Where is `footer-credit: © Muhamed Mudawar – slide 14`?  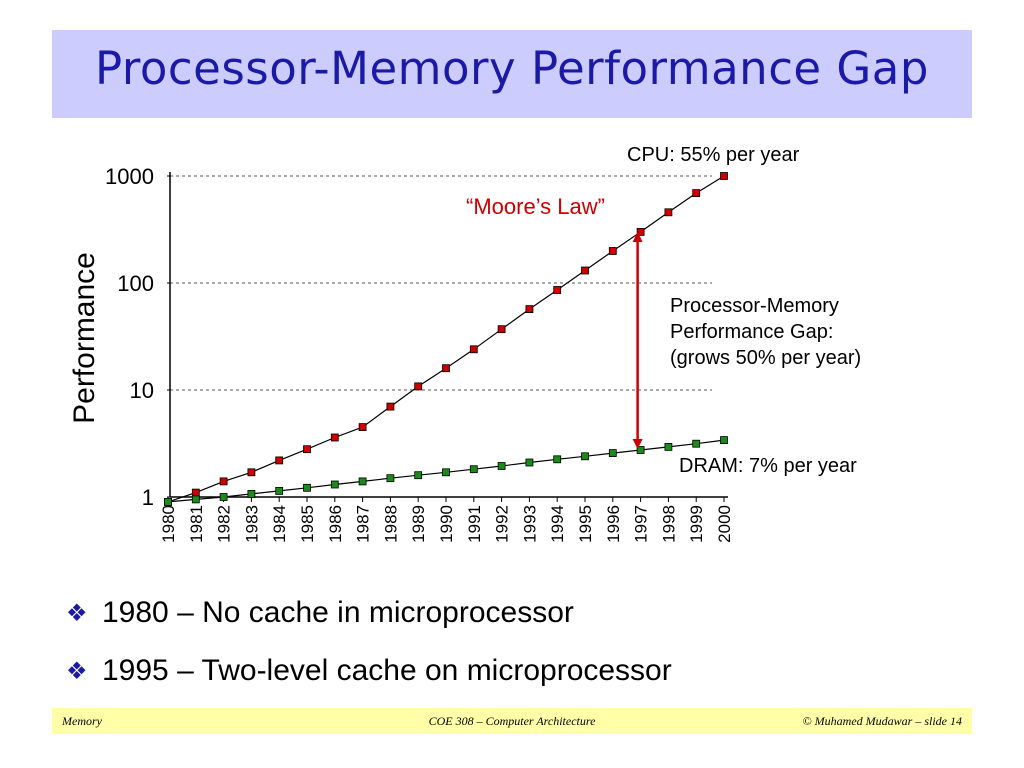 footer-credit: © Muhamed Mudawar – slide 14 is located at coordinates (882, 721).